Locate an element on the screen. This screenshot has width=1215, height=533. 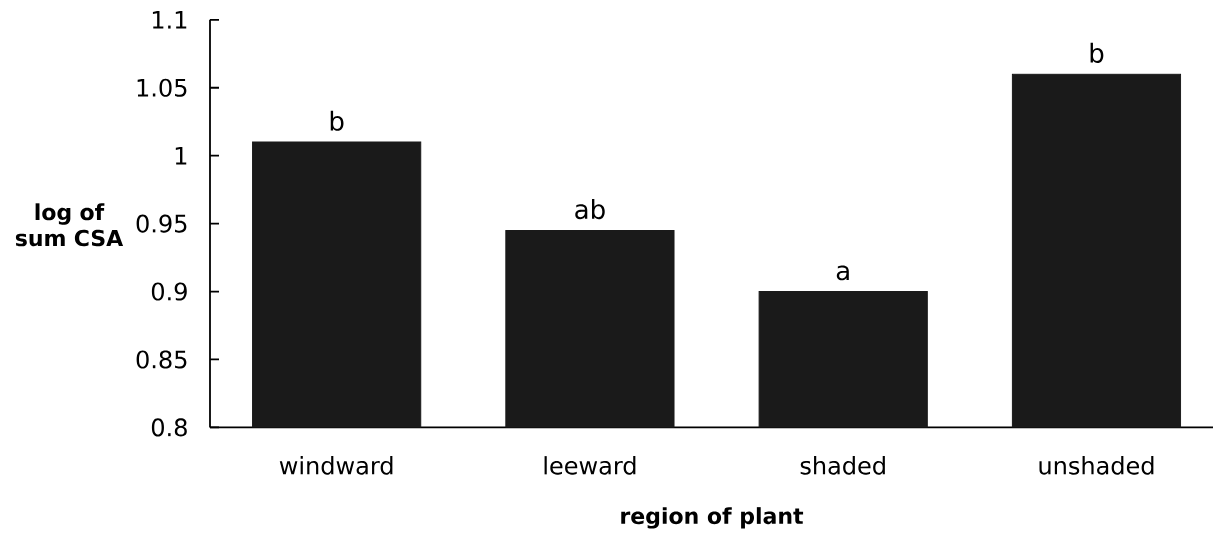
y-tick-label: 1.1 is located at coordinates (169, 20).